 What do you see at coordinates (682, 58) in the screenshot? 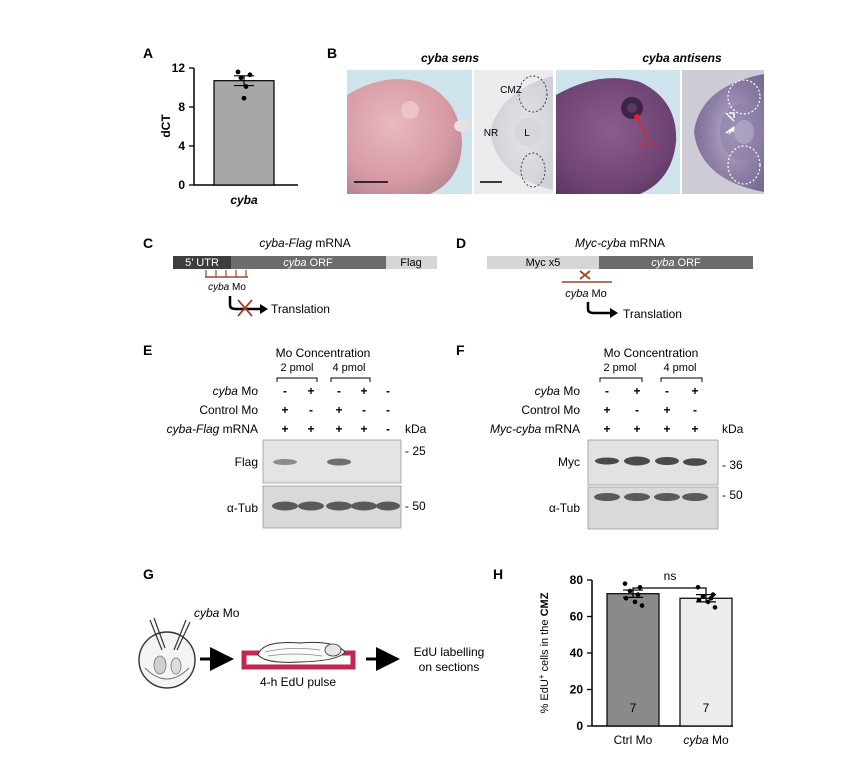
I see `title-antisens: cyba antisens` at bounding box center [682, 58].